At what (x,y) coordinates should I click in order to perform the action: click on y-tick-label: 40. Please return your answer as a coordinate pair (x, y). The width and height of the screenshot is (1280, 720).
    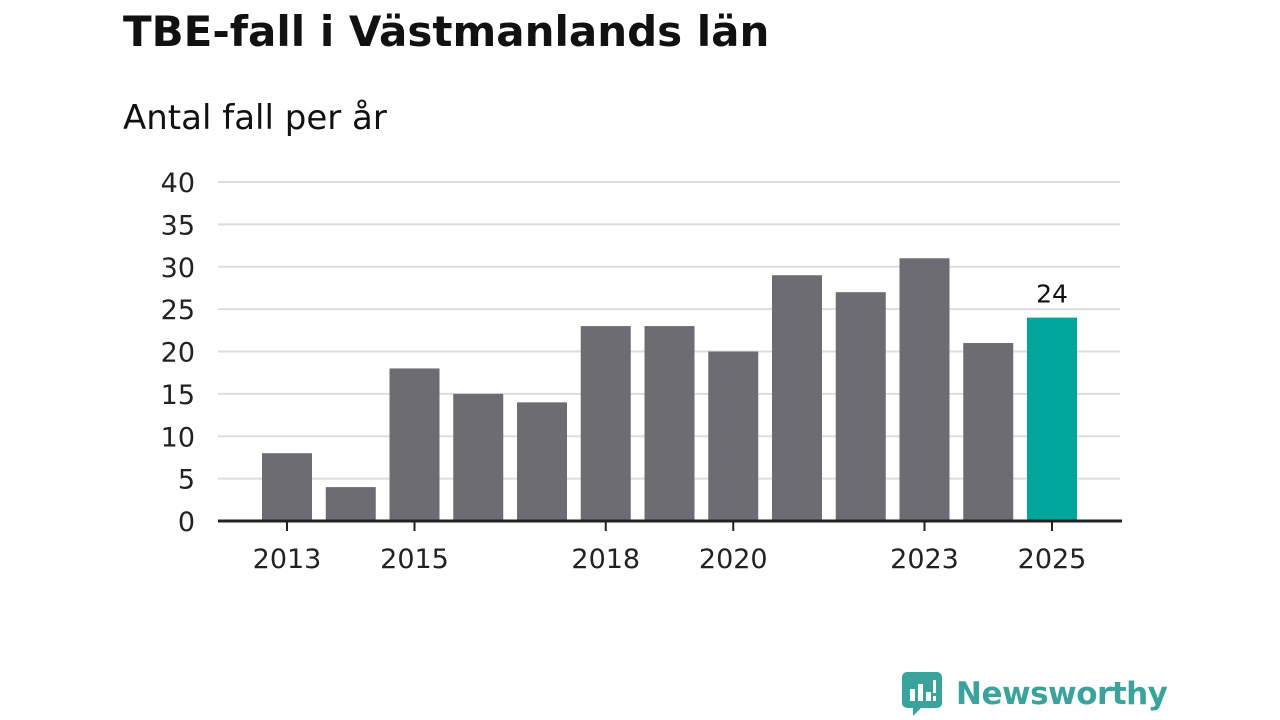
    Looking at the image, I should click on (178, 183).